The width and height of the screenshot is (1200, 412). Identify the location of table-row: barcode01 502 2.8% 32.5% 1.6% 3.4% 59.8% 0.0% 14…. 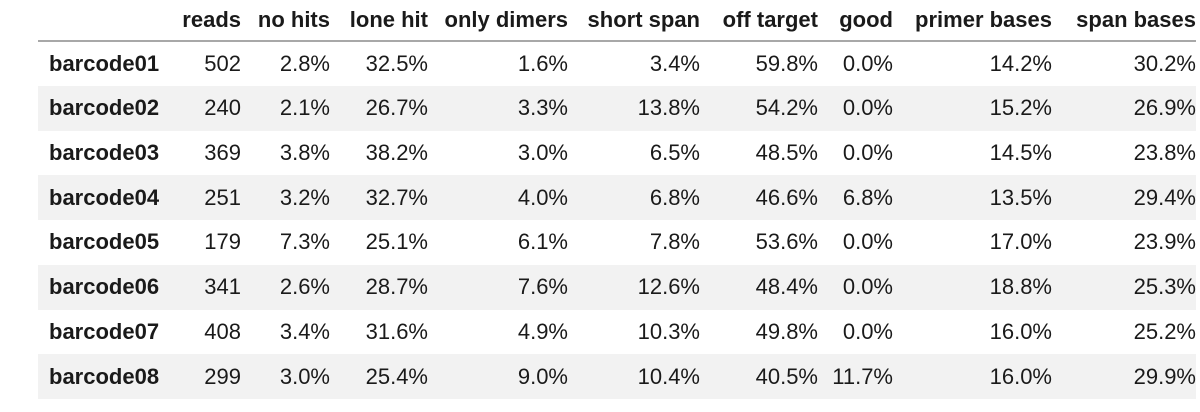
(617, 63).